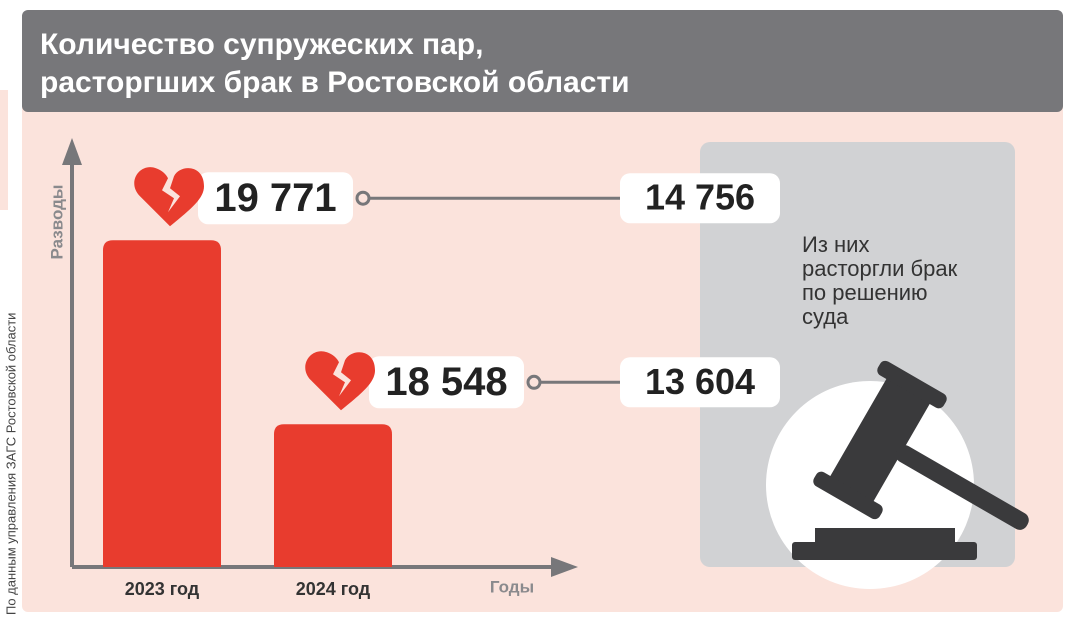 This screenshot has width=1083, height=639. Describe the element at coordinates (261, 44) in the screenshot. I see `title-line: Количество супружеских пар,` at that location.